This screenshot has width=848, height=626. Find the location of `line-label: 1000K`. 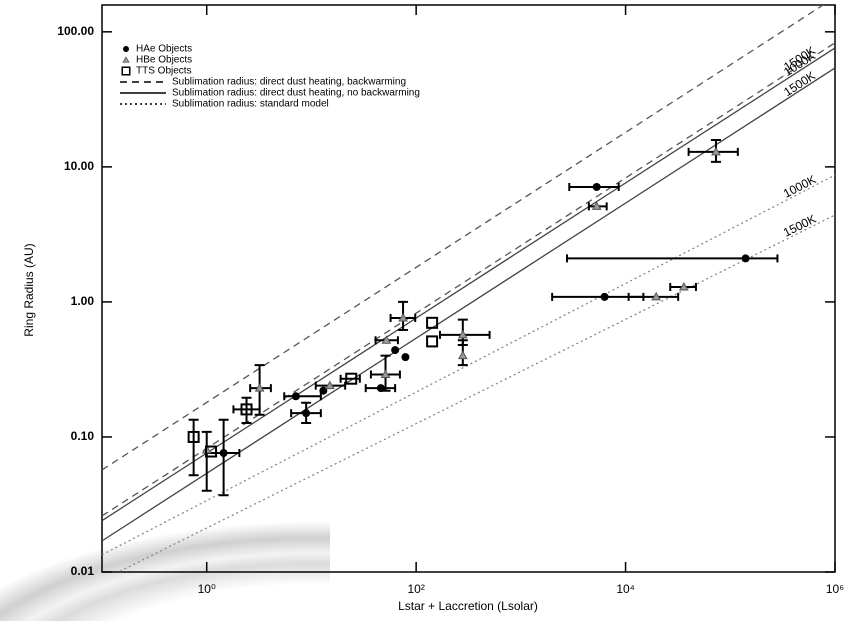

line-label: 1000K is located at coordinates (799, 186).